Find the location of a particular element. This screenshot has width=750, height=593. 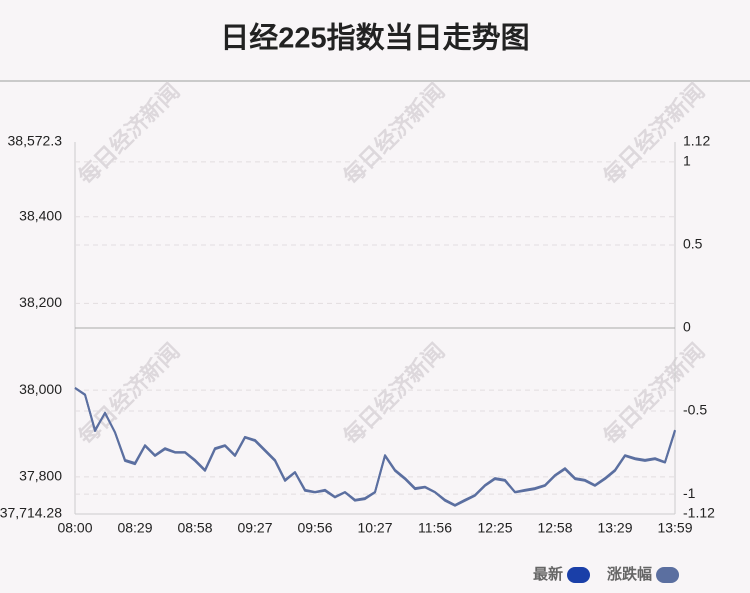

y-tick-label: 38,000 is located at coordinates (40, 389).